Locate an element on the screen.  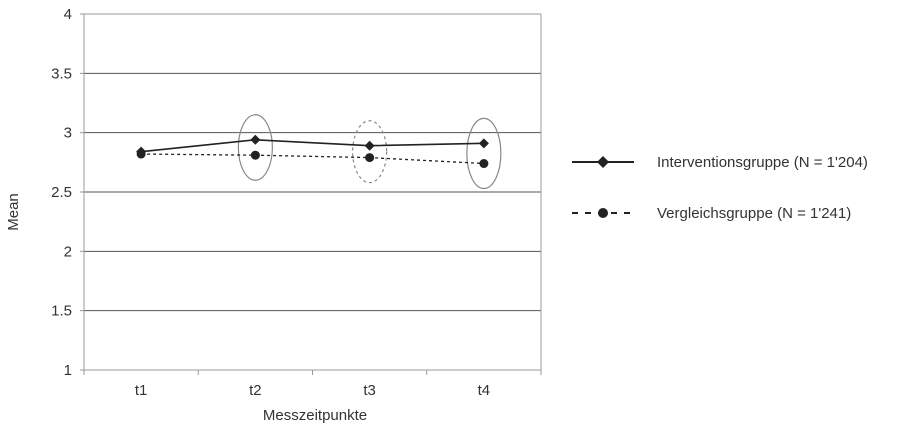
x-tick-label: t1 is located at coordinates (141, 390).